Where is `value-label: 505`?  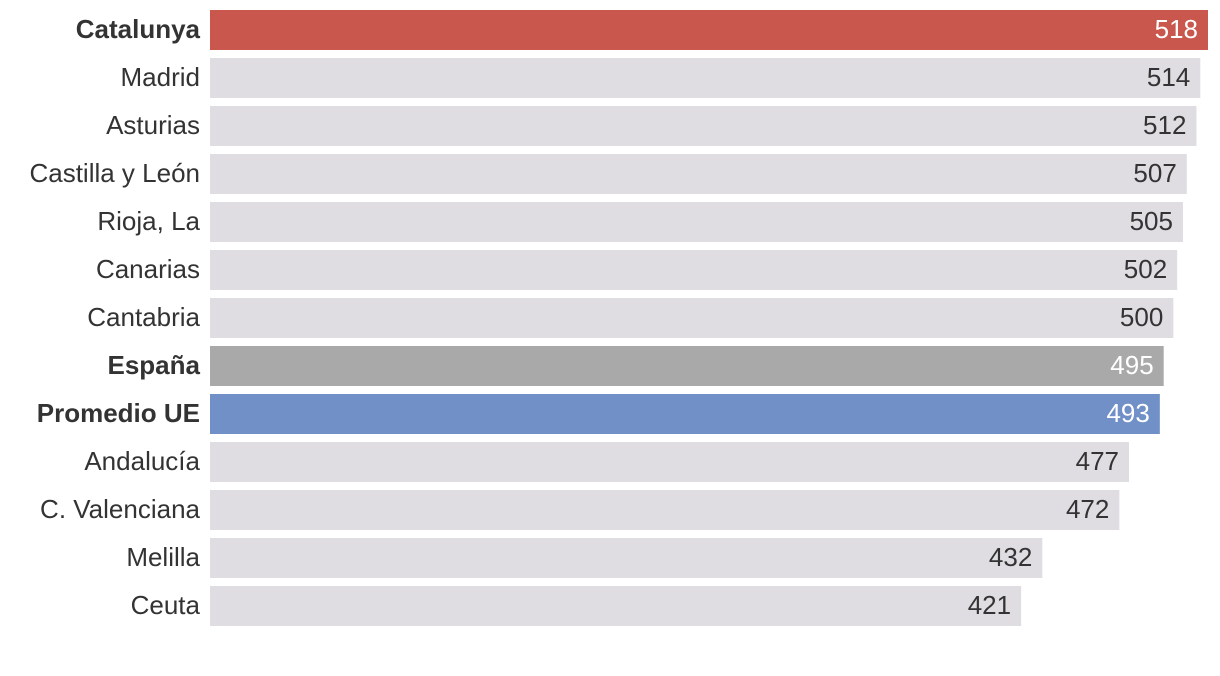 value-label: 505 is located at coordinates (1151, 221).